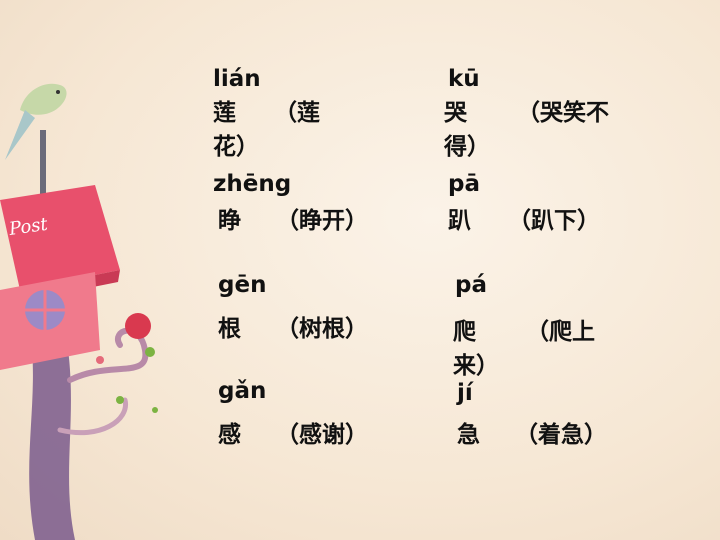 The width and height of the screenshot is (720, 540). I want to click on pinyin-gan: gǎn, so click(242, 391).